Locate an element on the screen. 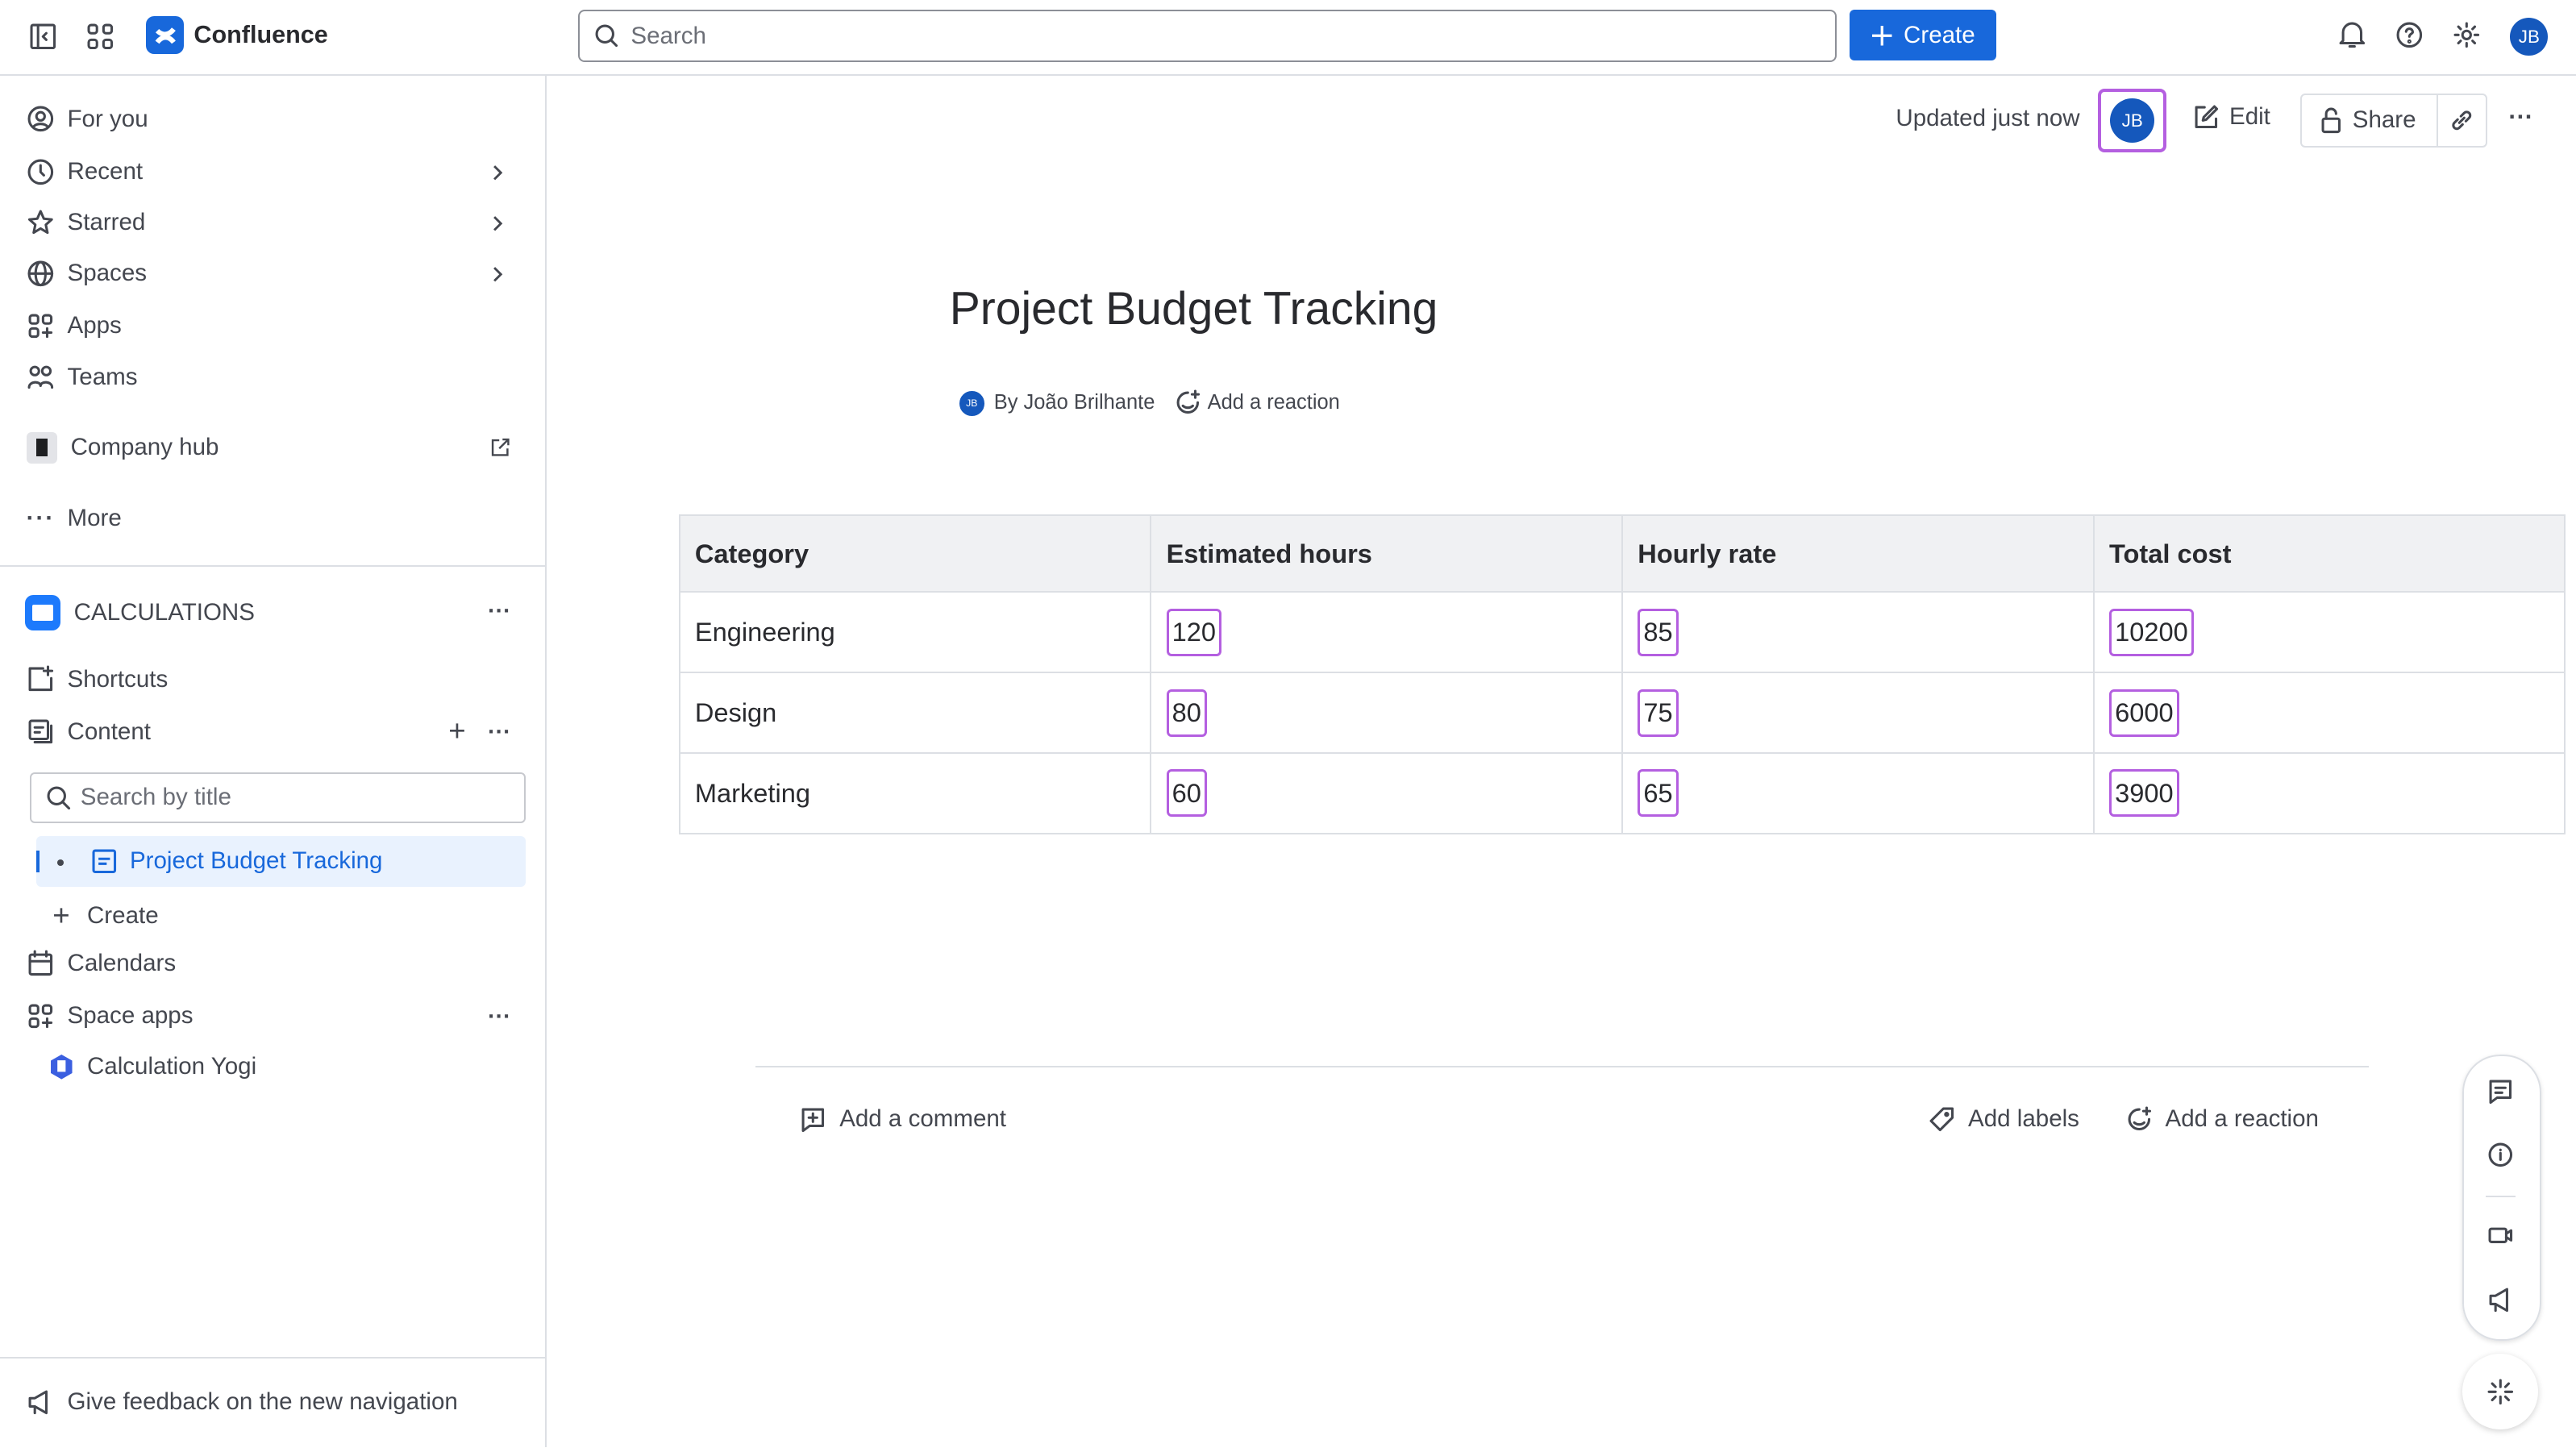  search-by-title-input: Search by title is located at coordinates (278, 798).